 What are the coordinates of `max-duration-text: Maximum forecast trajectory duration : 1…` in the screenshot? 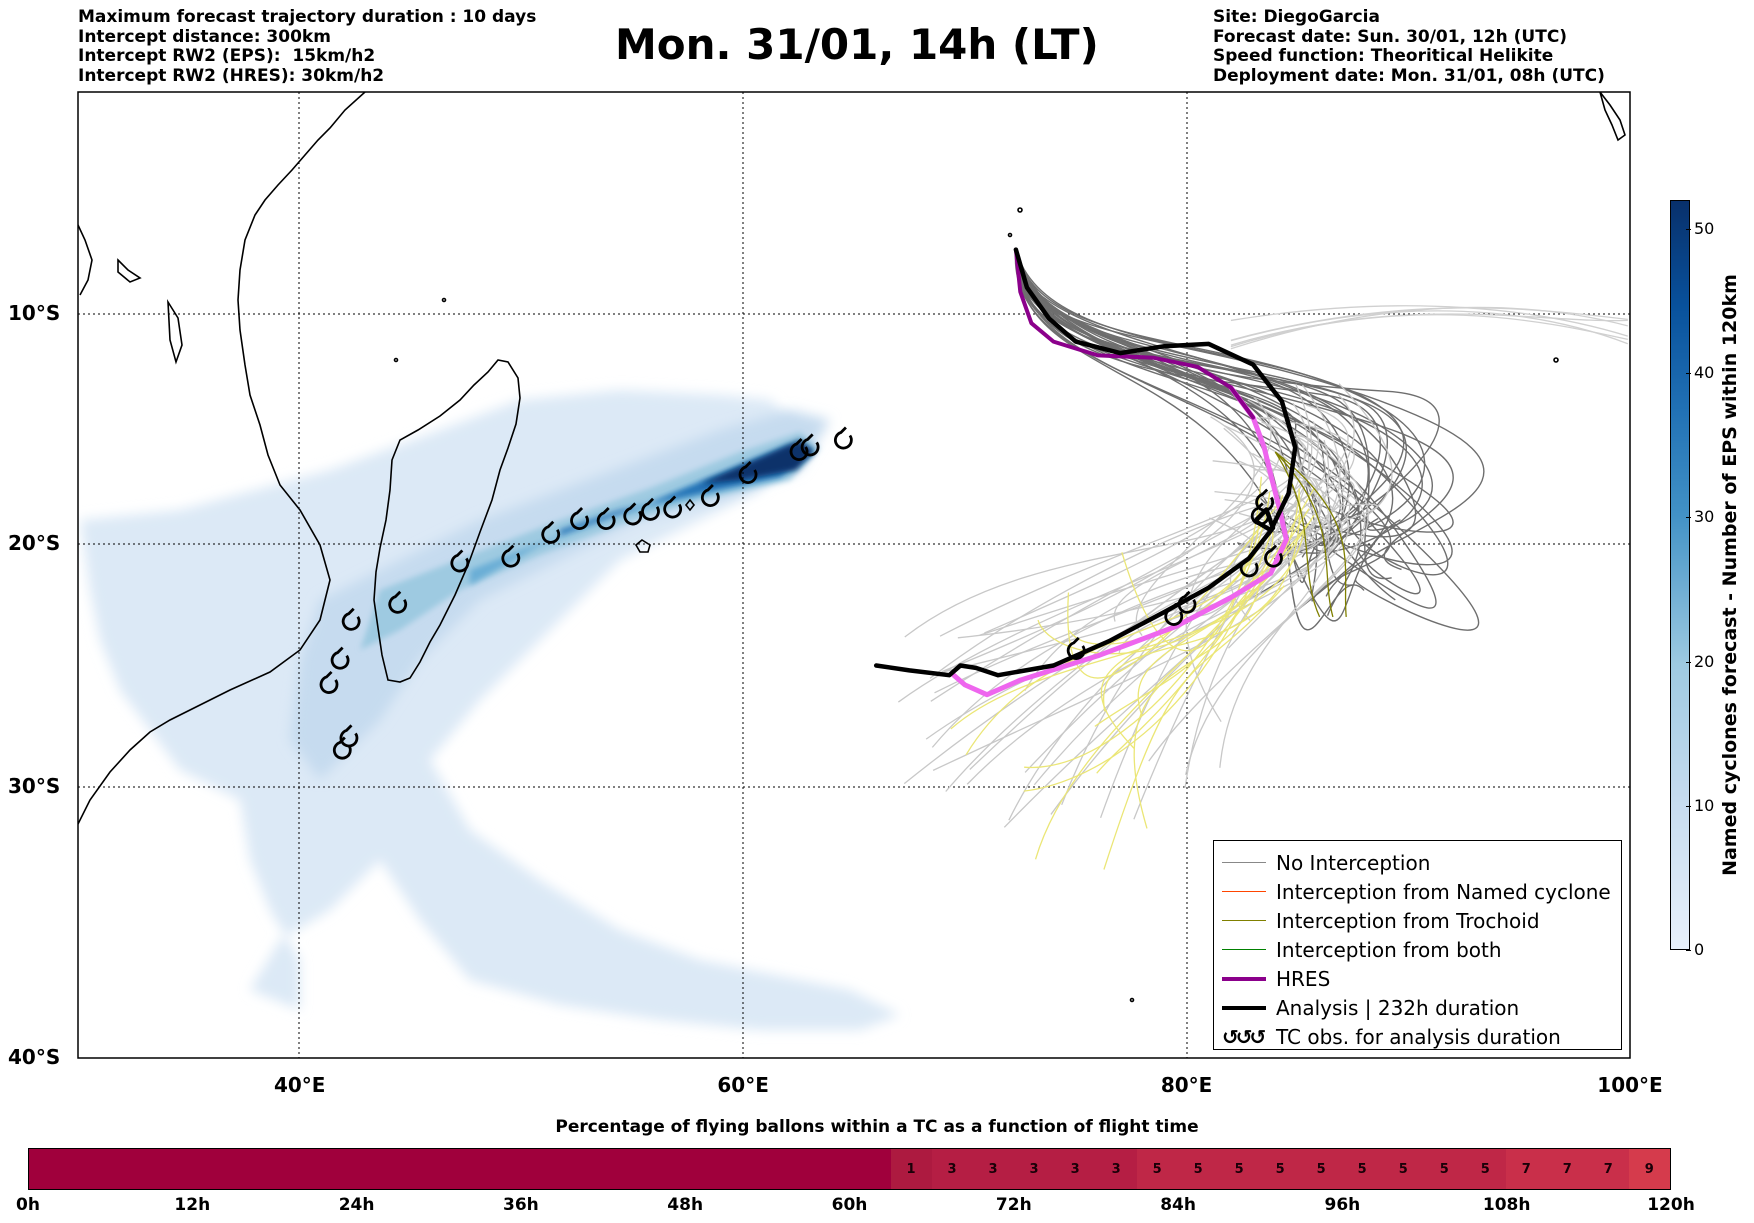 It's located at (307, 17).